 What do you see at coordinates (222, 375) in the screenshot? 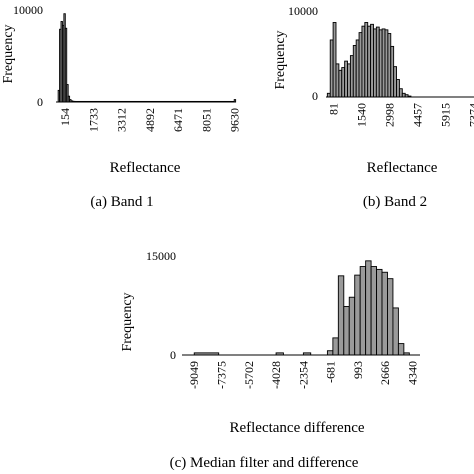
I see `x-tick-label: -7375` at bounding box center [222, 375].